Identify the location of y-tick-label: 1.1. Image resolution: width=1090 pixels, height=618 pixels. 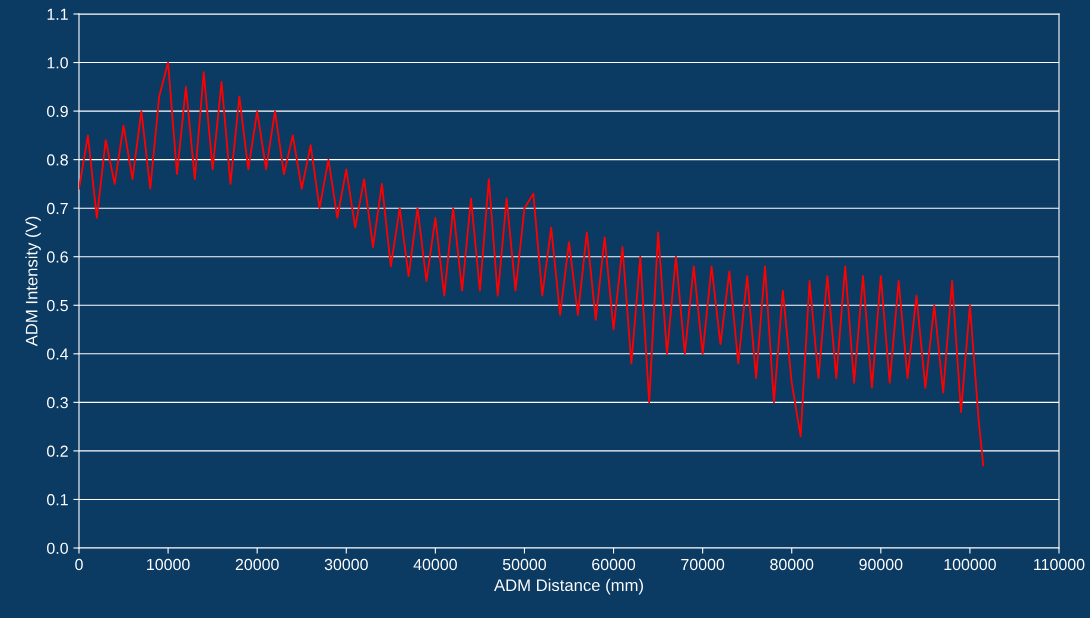
(57, 14).